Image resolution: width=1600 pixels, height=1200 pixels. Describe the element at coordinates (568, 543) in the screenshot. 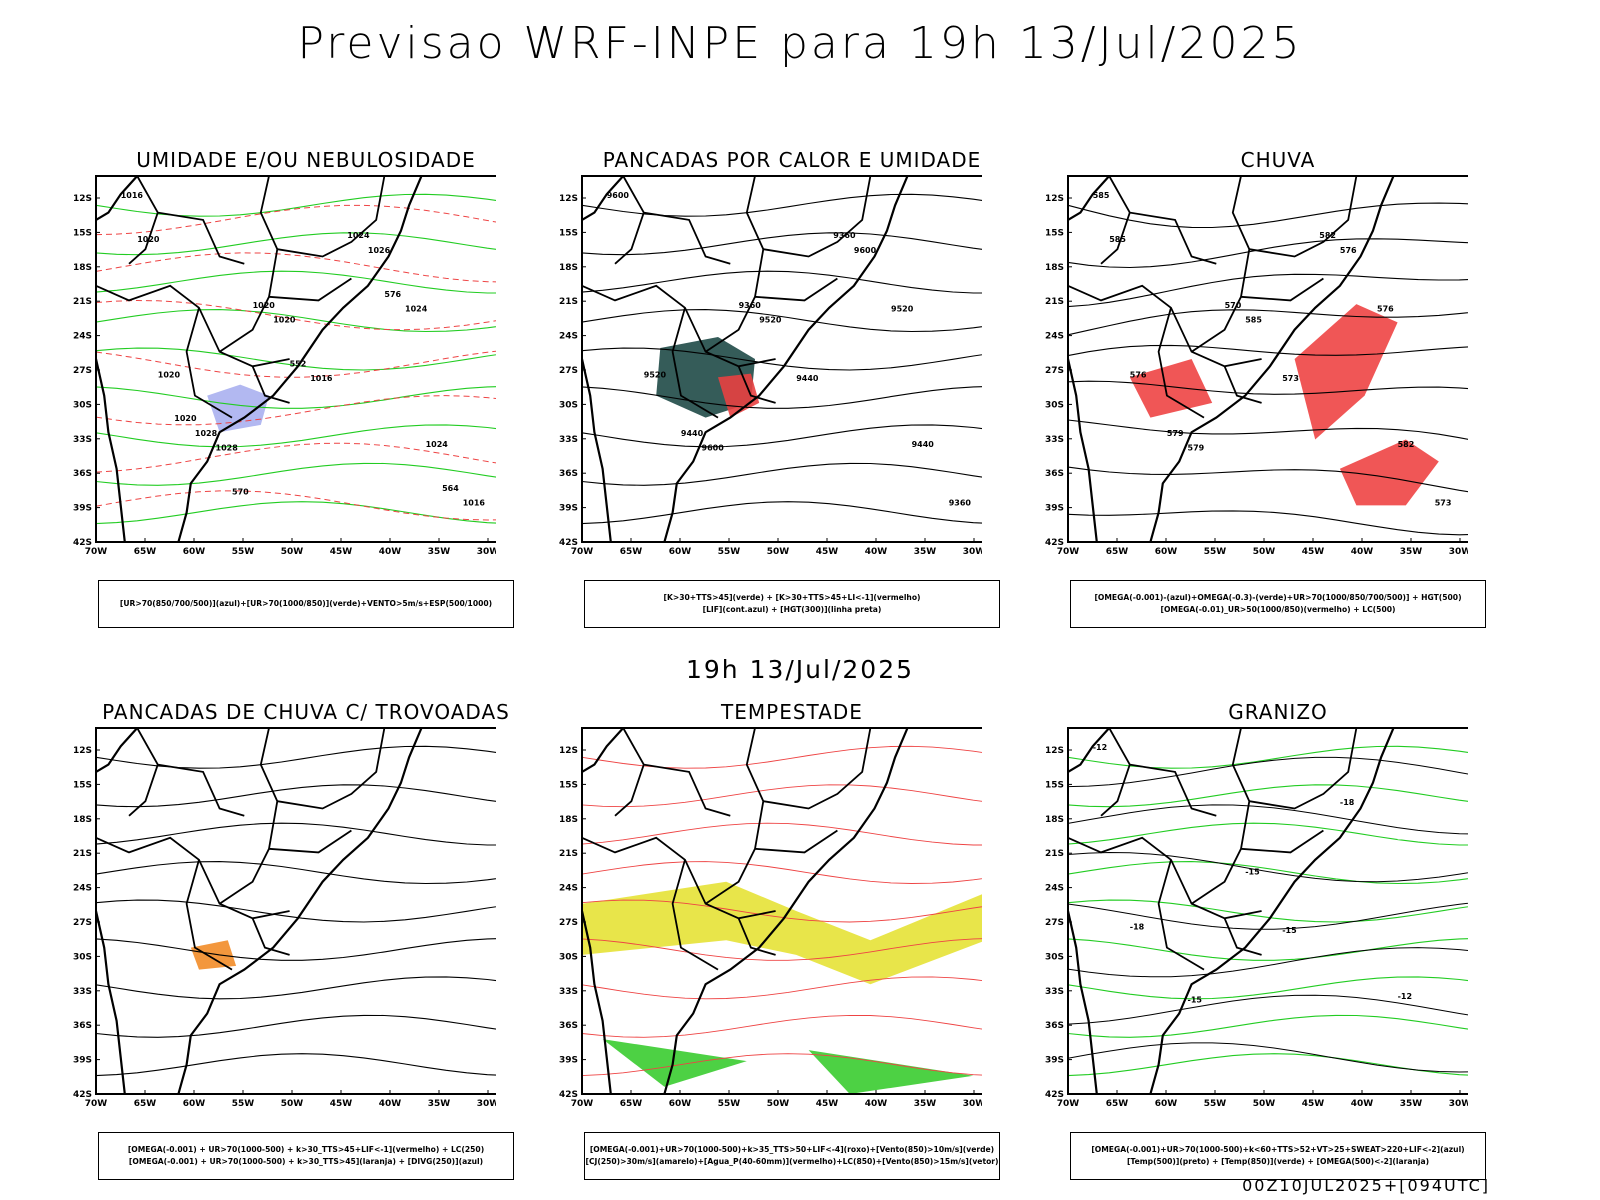

I see `y-tick-label: 42S` at that location.